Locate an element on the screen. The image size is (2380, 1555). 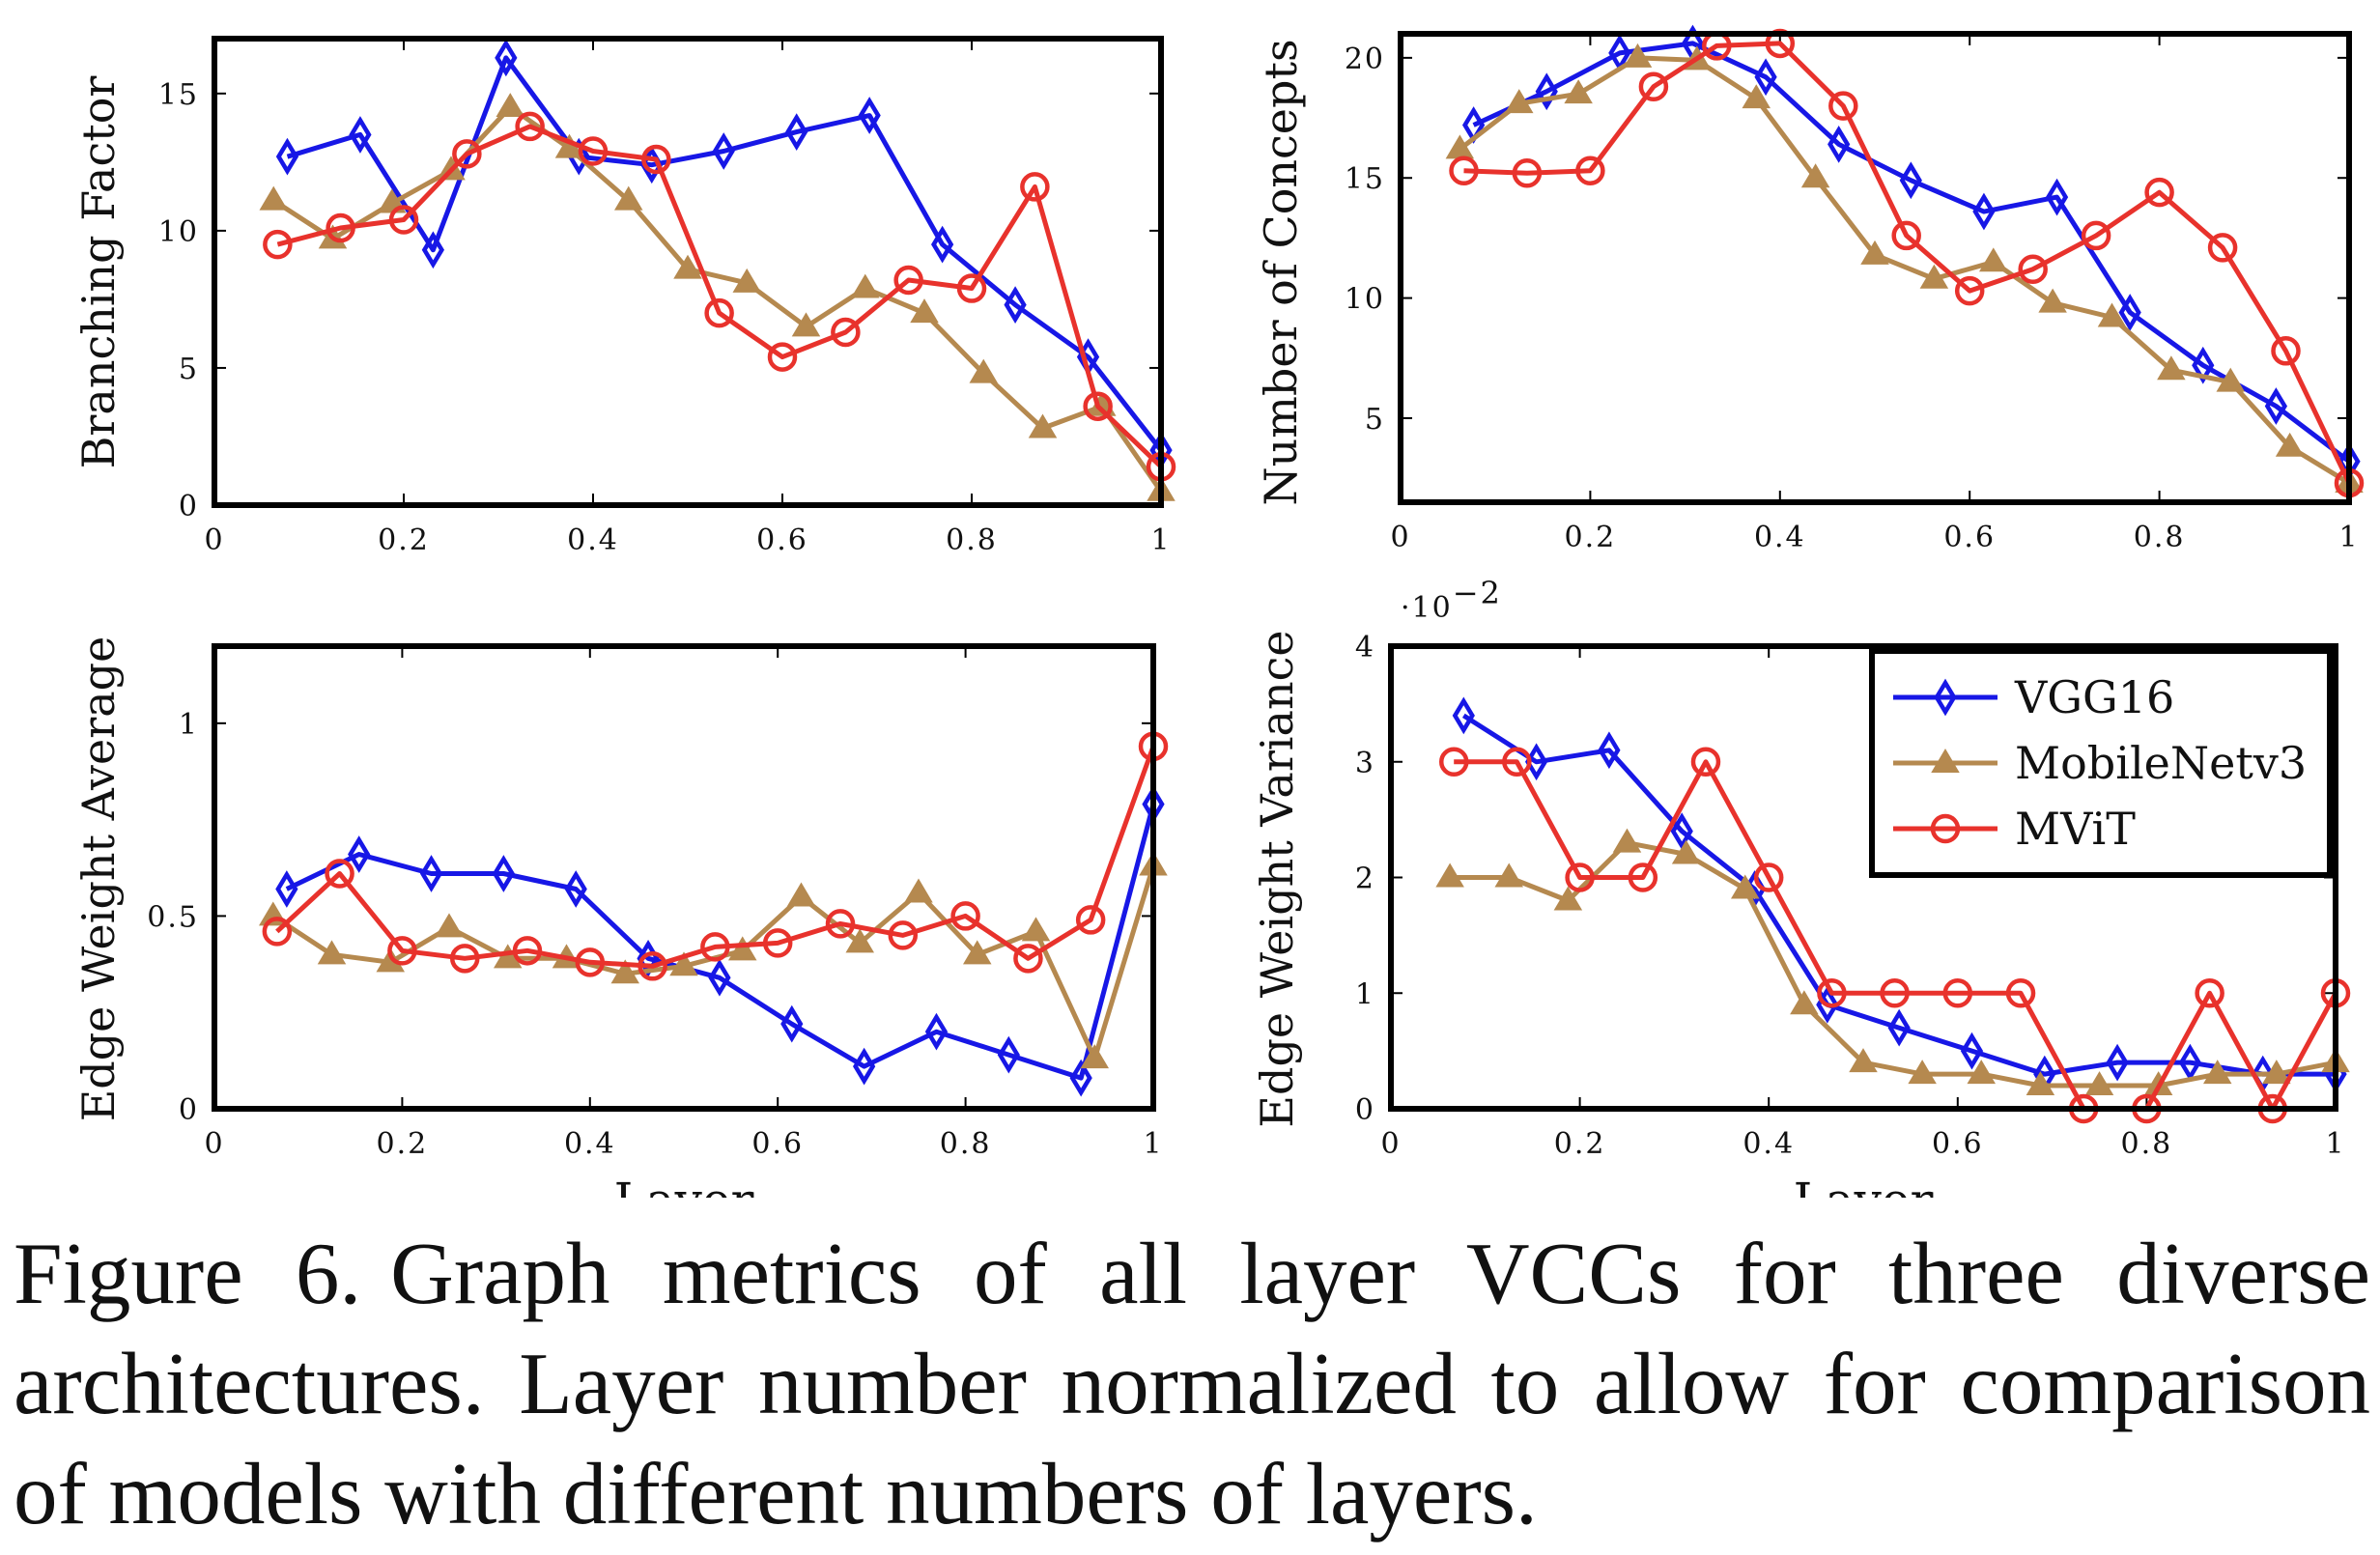
y-tick-label: 10 is located at coordinates (1365, 300).